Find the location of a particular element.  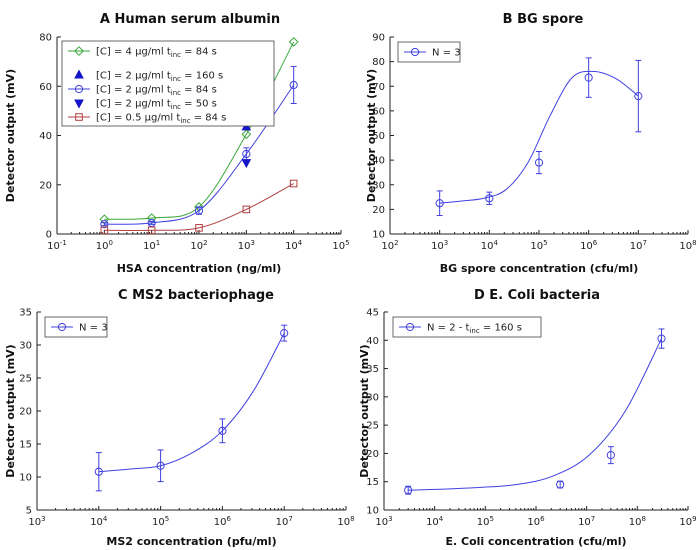

y-tick-label: 35 is located at coordinates (372, 369).